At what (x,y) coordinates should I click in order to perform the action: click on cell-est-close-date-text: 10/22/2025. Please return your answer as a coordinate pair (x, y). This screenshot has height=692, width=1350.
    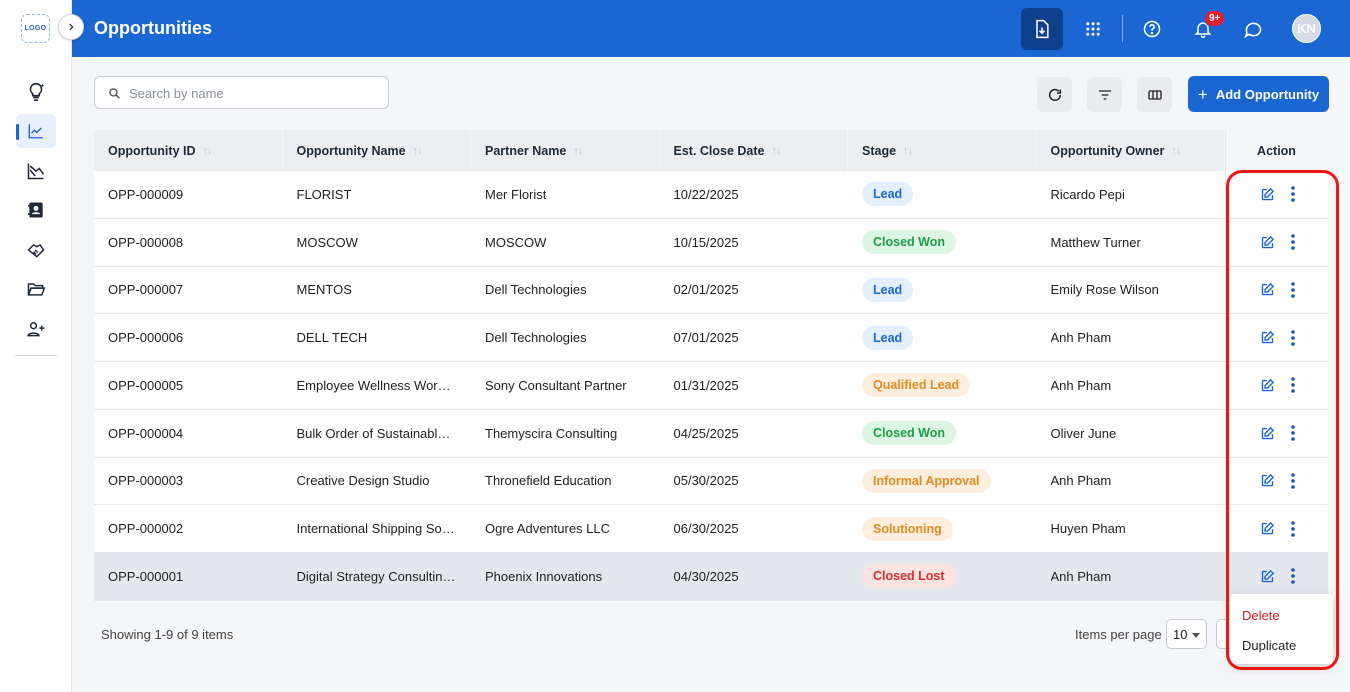
    Looking at the image, I should click on (706, 194).